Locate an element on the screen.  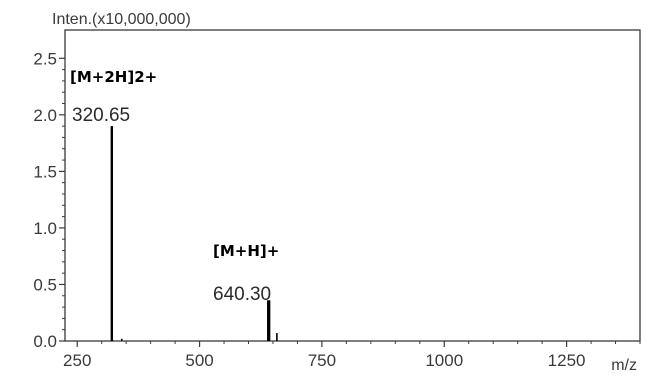
x-tick-label: 750 is located at coordinates (322, 360).